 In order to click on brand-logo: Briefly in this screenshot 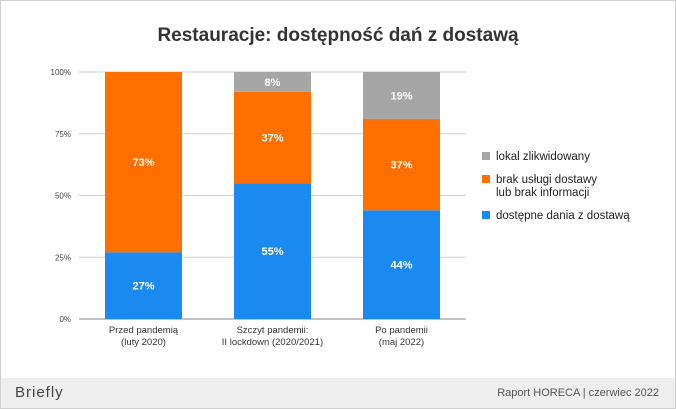, I will do `click(39, 392)`.